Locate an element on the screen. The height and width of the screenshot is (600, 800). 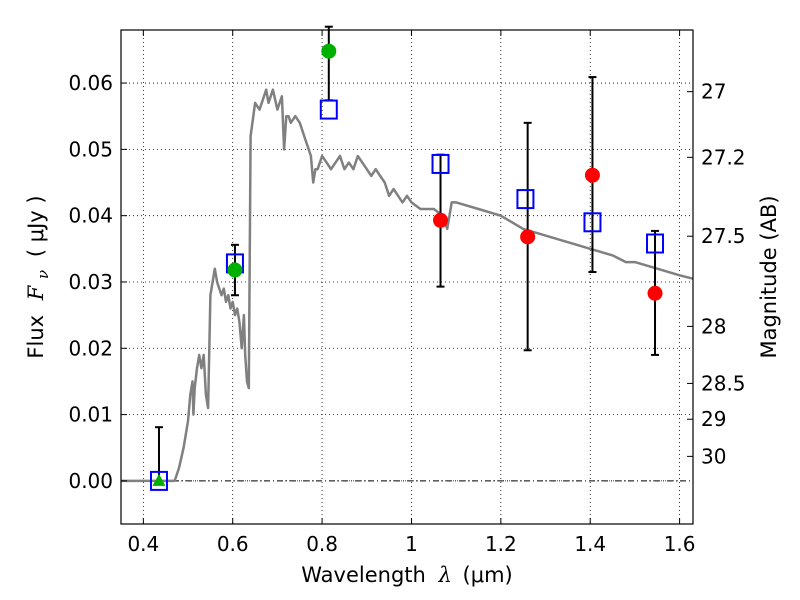
y-axis-label-unit: ( μJy ) is located at coordinates (36, 226).